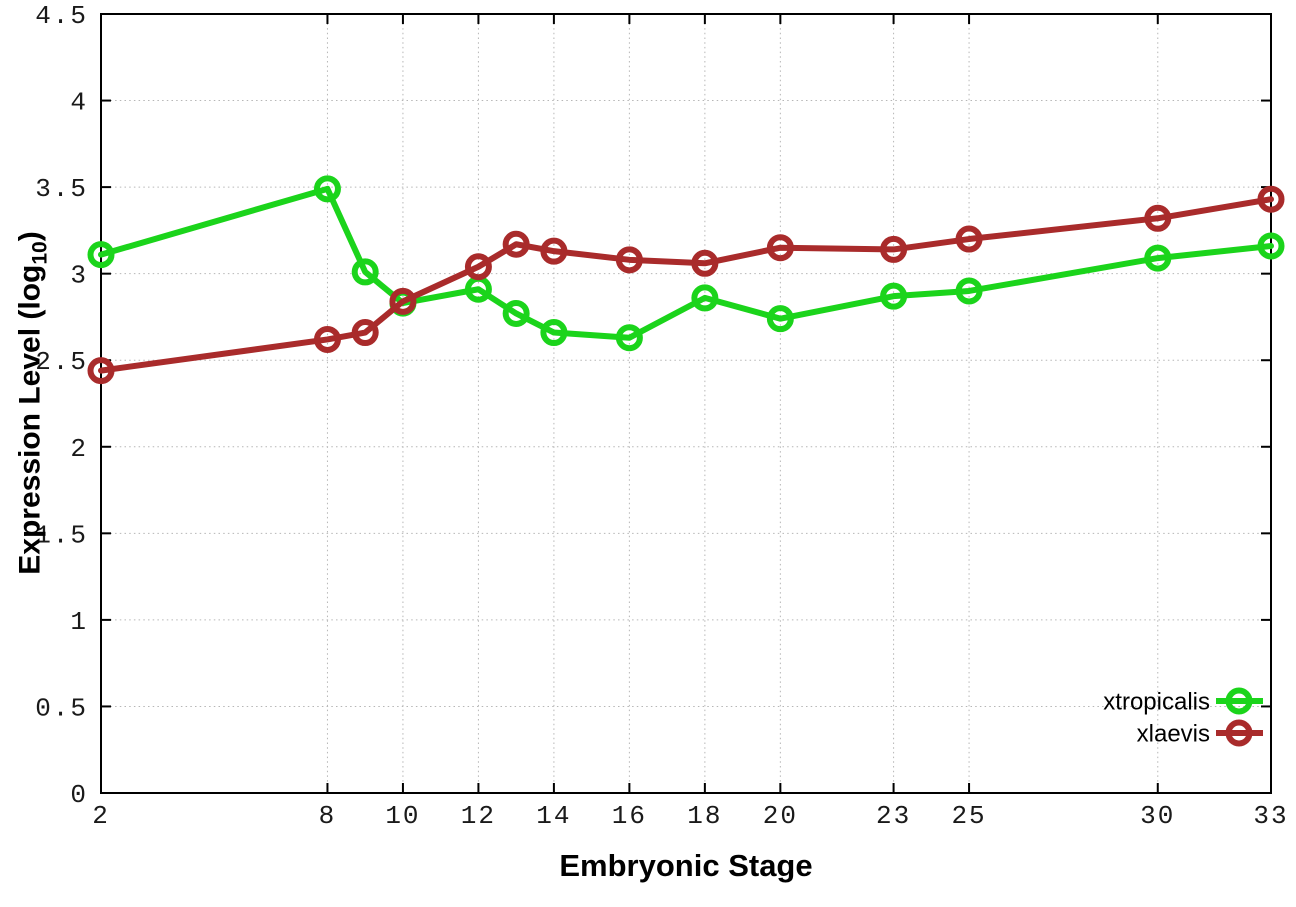  I want to click on y-tick-label-4.5: 4.5, so click(61, 16).